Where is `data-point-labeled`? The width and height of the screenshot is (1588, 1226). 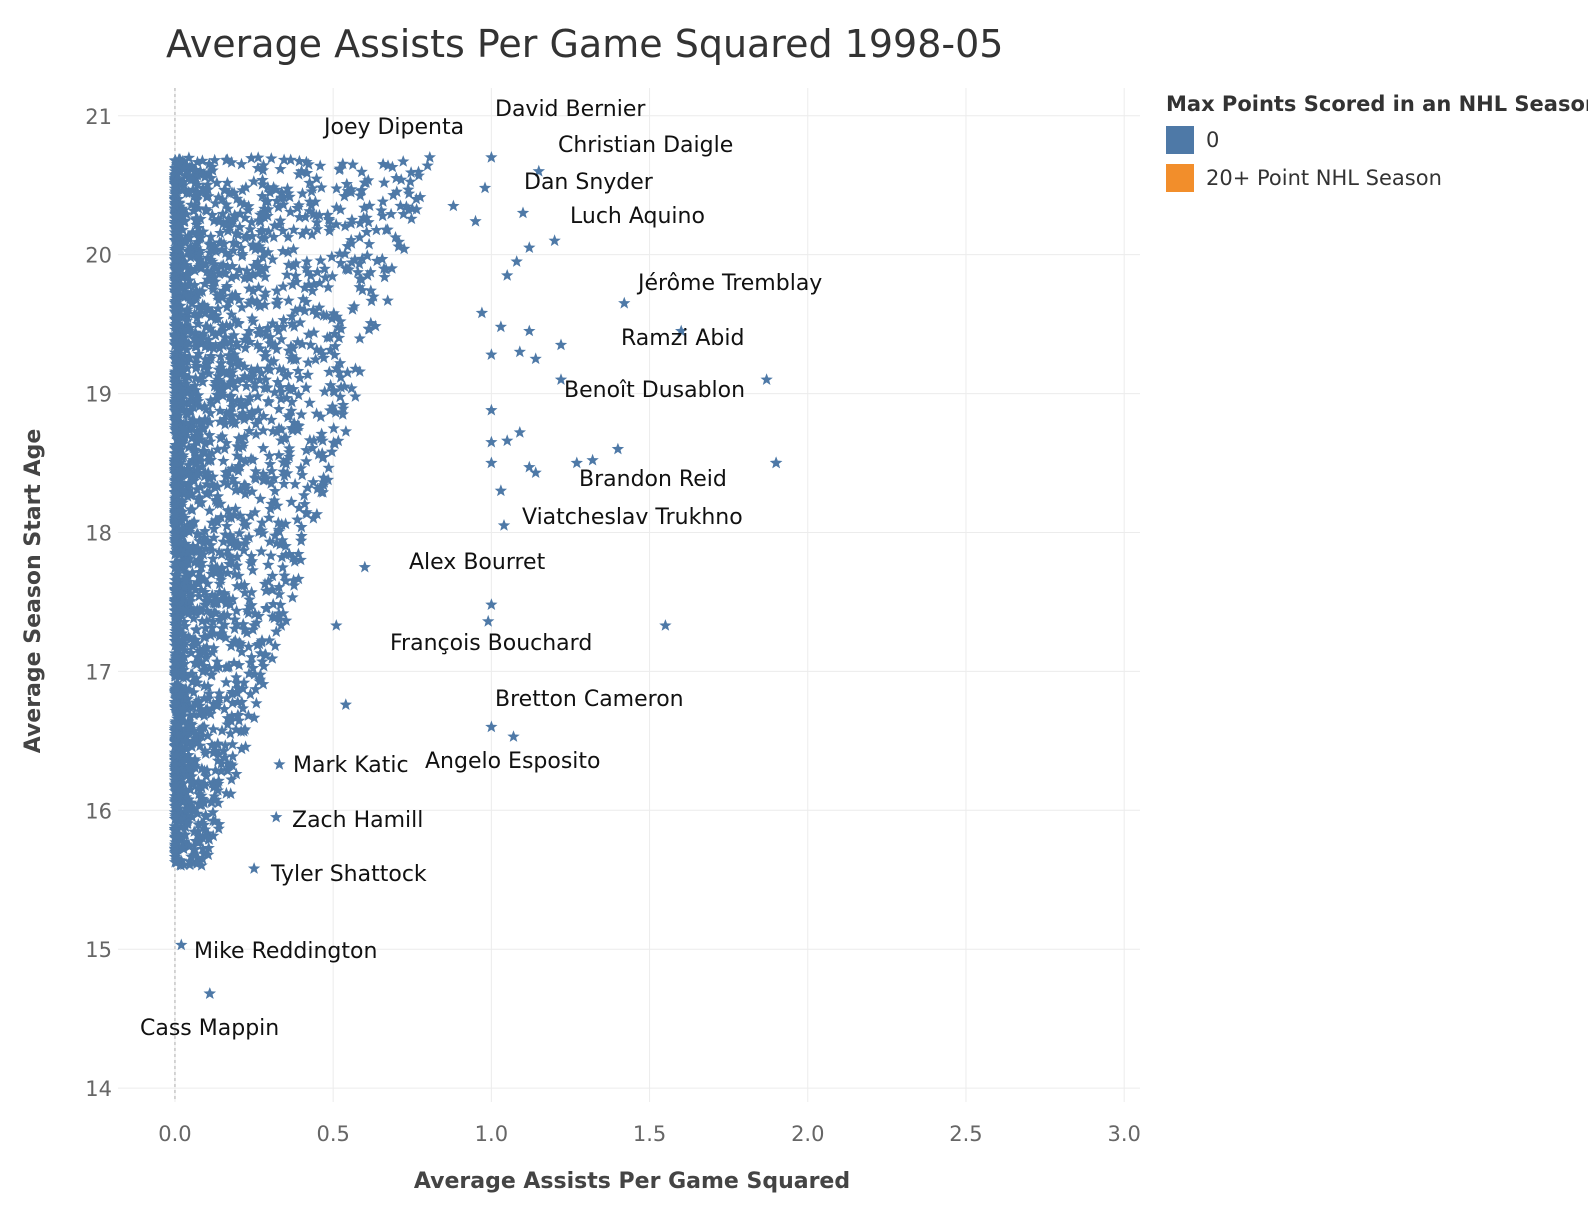
data-point-labeled is located at coordinates (209, 993).